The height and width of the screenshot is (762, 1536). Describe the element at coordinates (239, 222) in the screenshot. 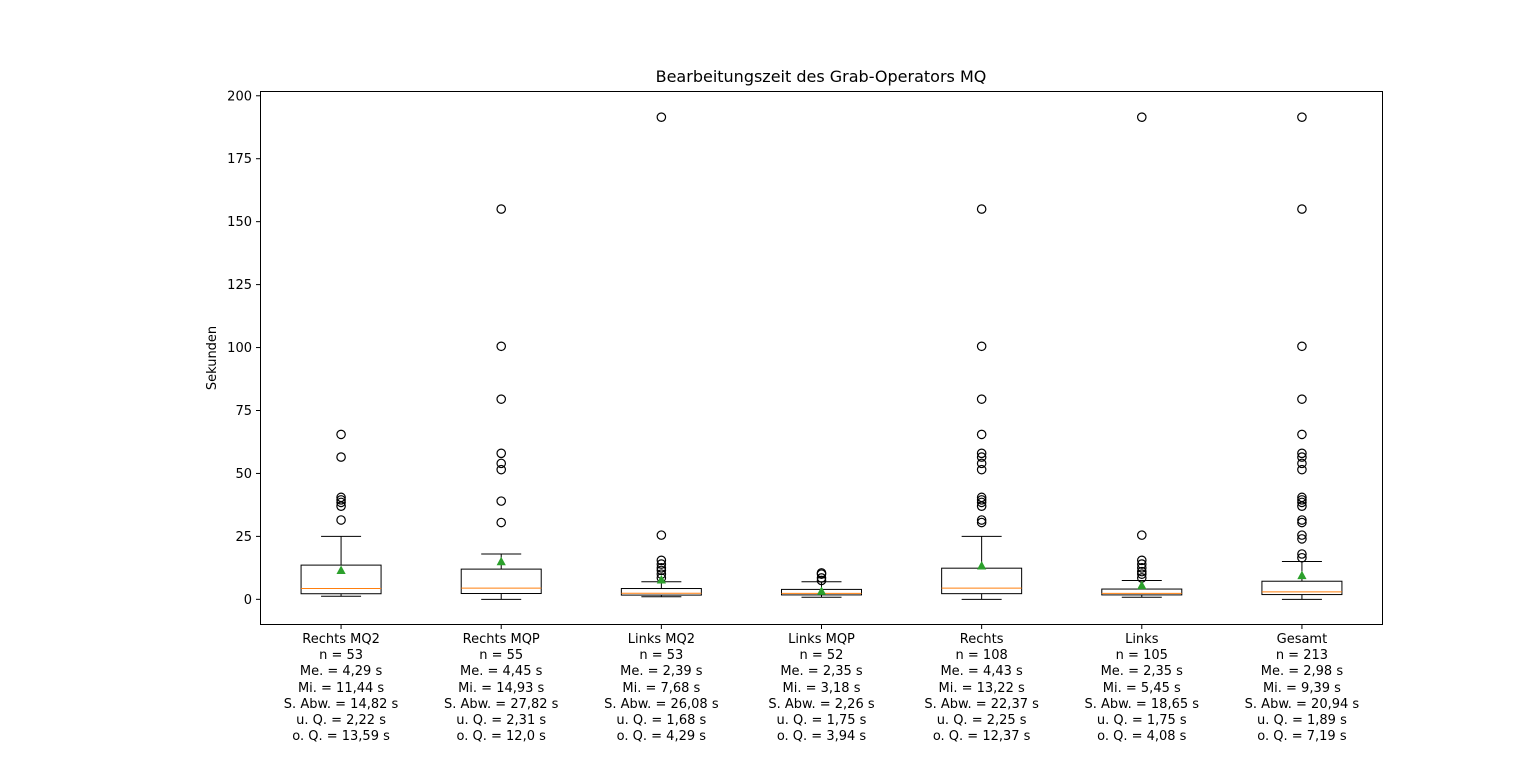

I see `y-tick-label: 150` at that location.